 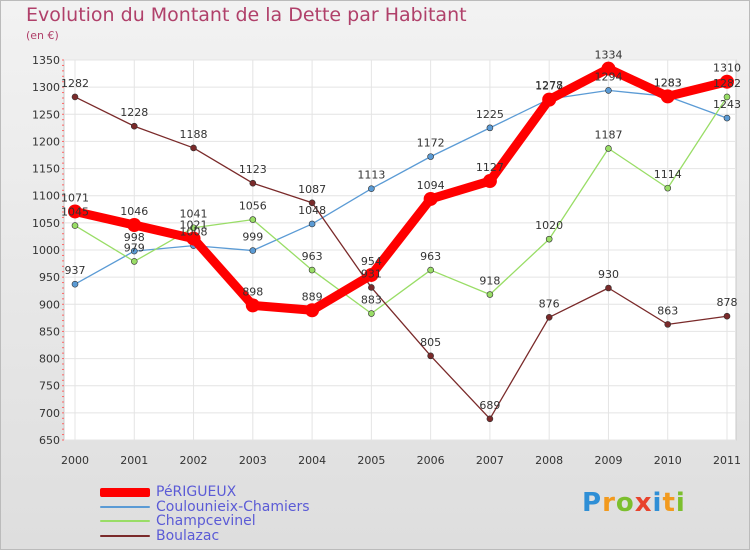 I want to click on data-label: 931, so click(x=371, y=273).